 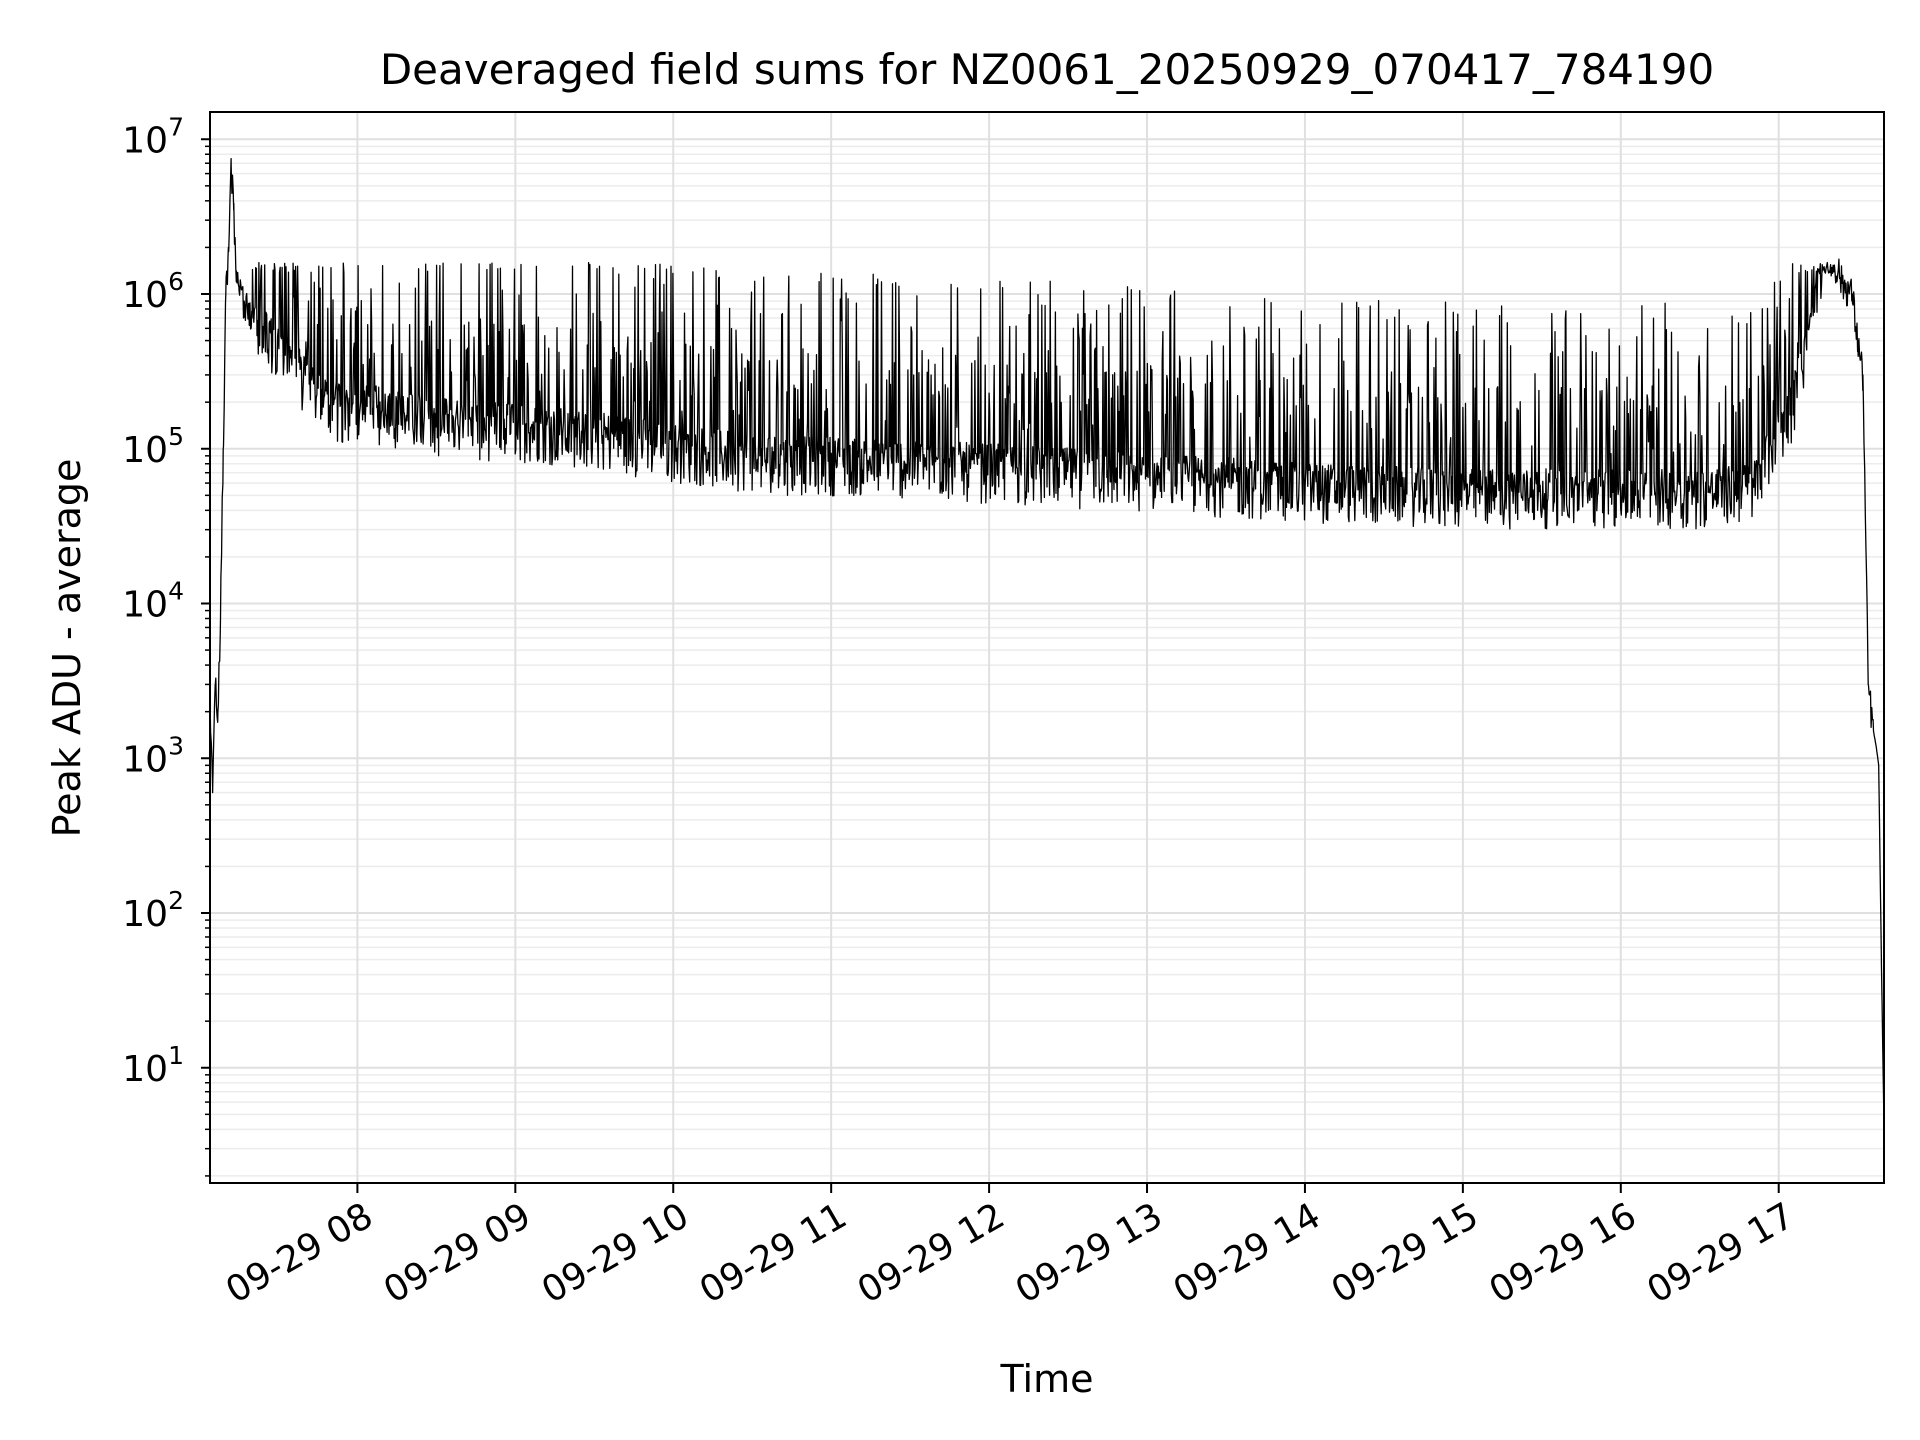 What do you see at coordinates (153, 136) in the screenshot?
I see `y-tick-label: 10⁷` at bounding box center [153, 136].